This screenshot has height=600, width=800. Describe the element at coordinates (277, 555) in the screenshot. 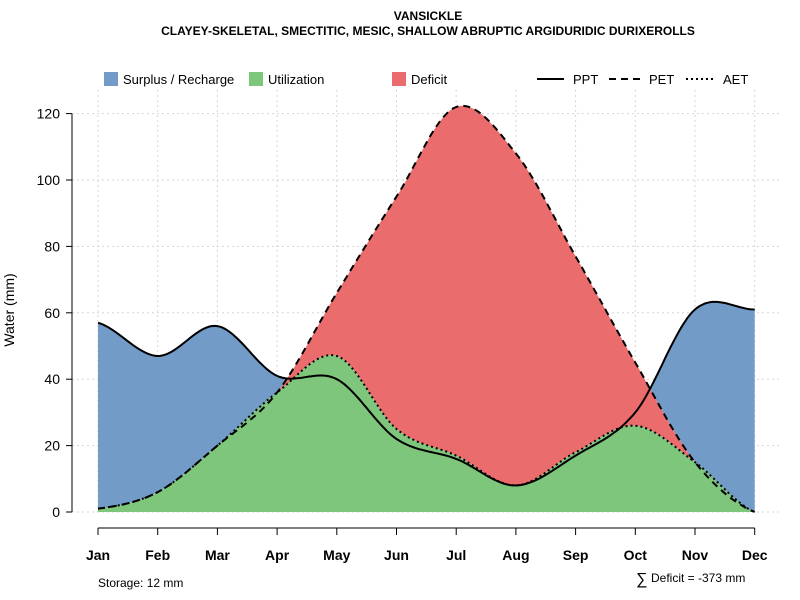

I see `x-tick-label-Apr: Apr` at that location.